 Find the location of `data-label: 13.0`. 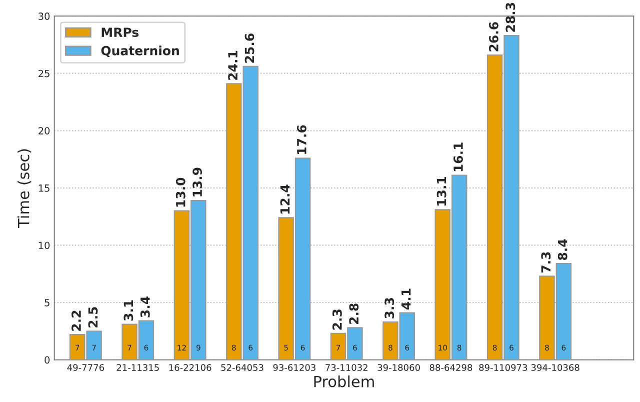

data-label: 13.0 is located at coordinates (181, 192).